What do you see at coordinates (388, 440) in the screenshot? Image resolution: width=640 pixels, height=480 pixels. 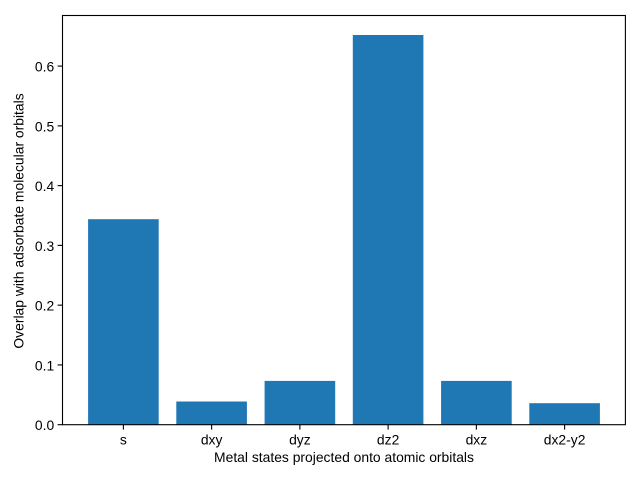 I see `svg-text: dz2` at bounding box center [388, 440].